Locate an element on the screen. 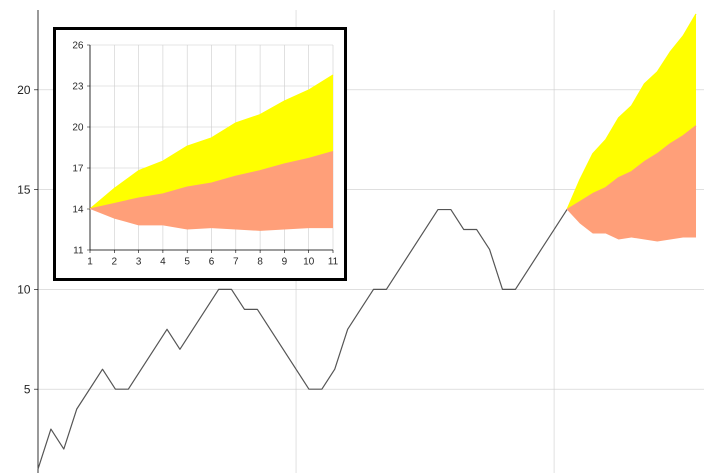  x-tick-label: 6 is located at coordinates (211, 261).